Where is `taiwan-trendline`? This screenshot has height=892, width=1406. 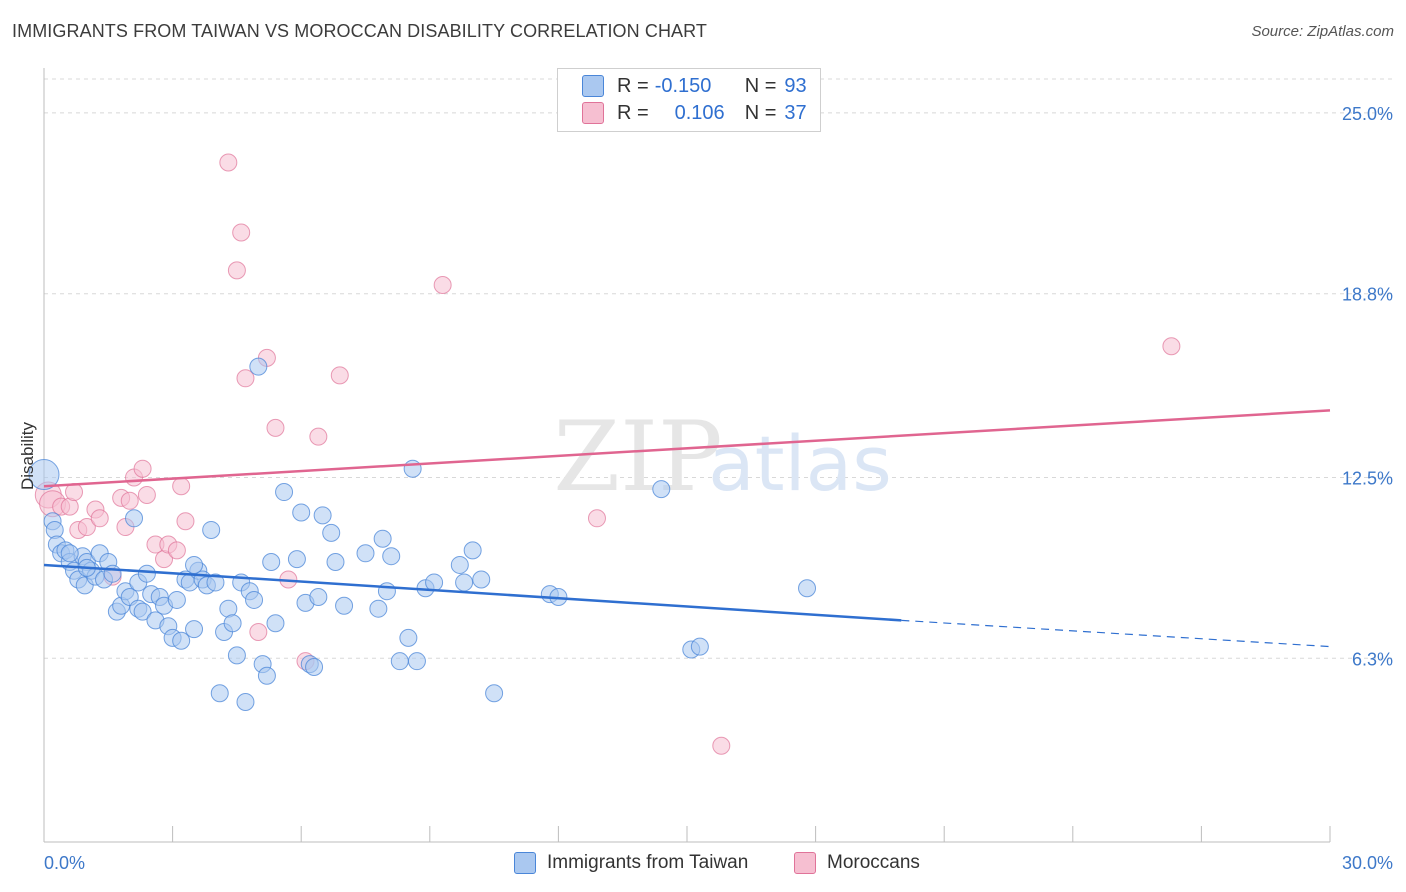 taiwan-trendline is located at coordinates (472, 592).